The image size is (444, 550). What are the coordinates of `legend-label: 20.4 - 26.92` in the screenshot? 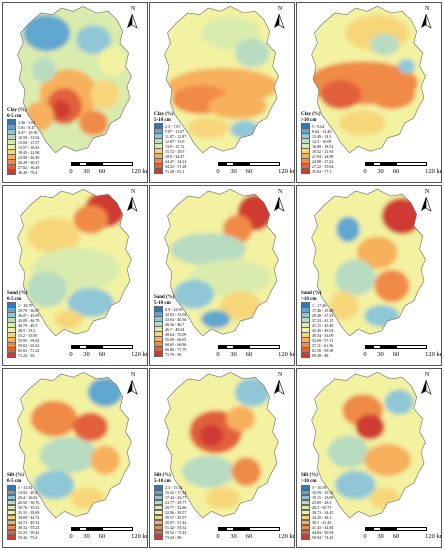 It's located at (28, 497).